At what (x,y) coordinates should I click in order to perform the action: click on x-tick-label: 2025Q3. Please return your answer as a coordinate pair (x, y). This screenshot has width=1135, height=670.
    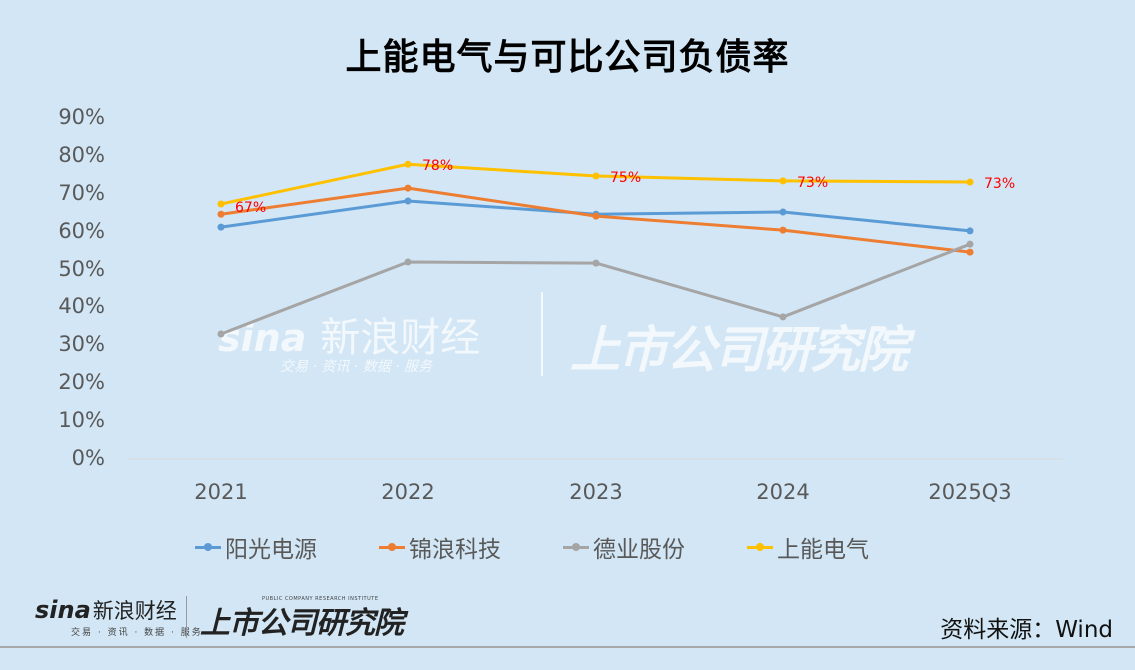
    Looking at the image, I should click on (970, 492).